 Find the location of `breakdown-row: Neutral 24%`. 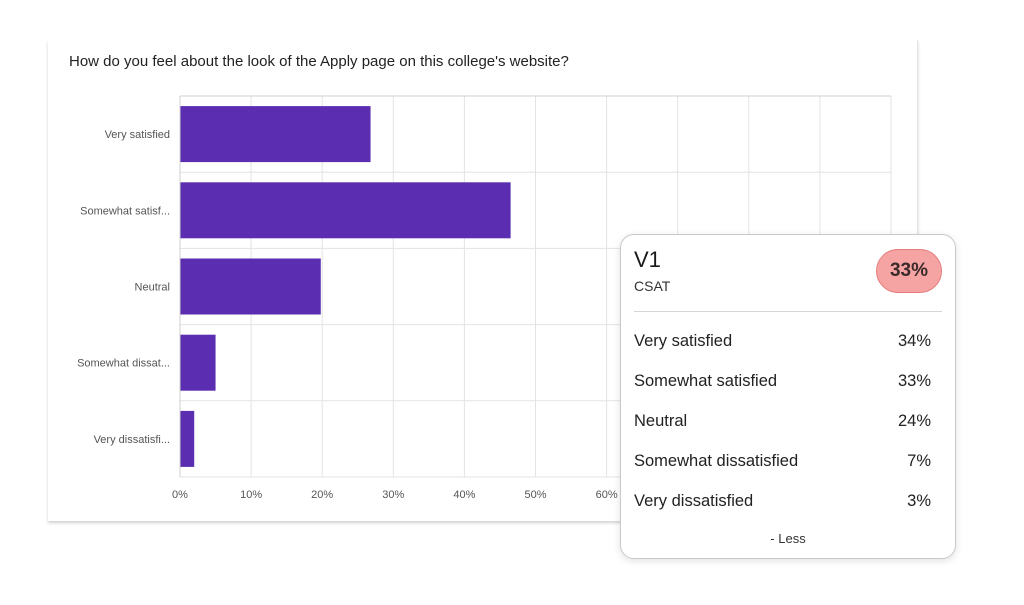

breakdown-row: Neutral 24% is located at coordinates (782, 422).